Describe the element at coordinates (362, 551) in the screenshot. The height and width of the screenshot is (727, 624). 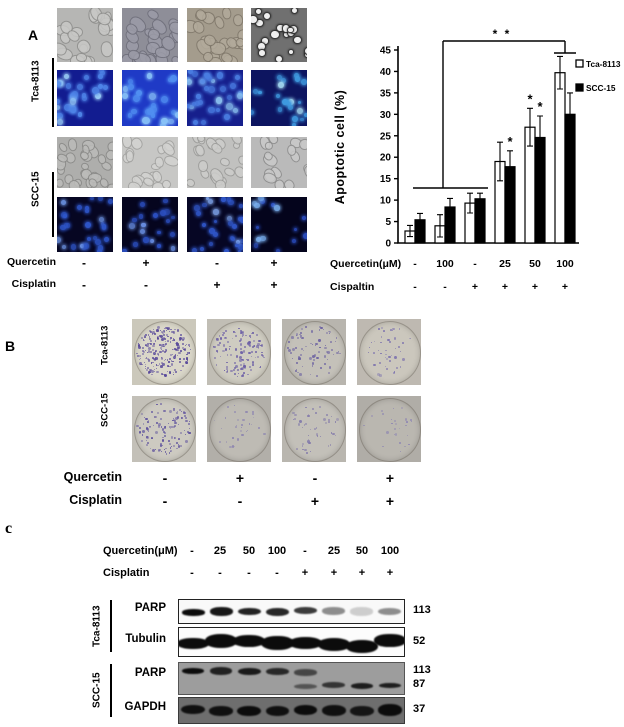
I see `treatment-symbol: 50` at that location.